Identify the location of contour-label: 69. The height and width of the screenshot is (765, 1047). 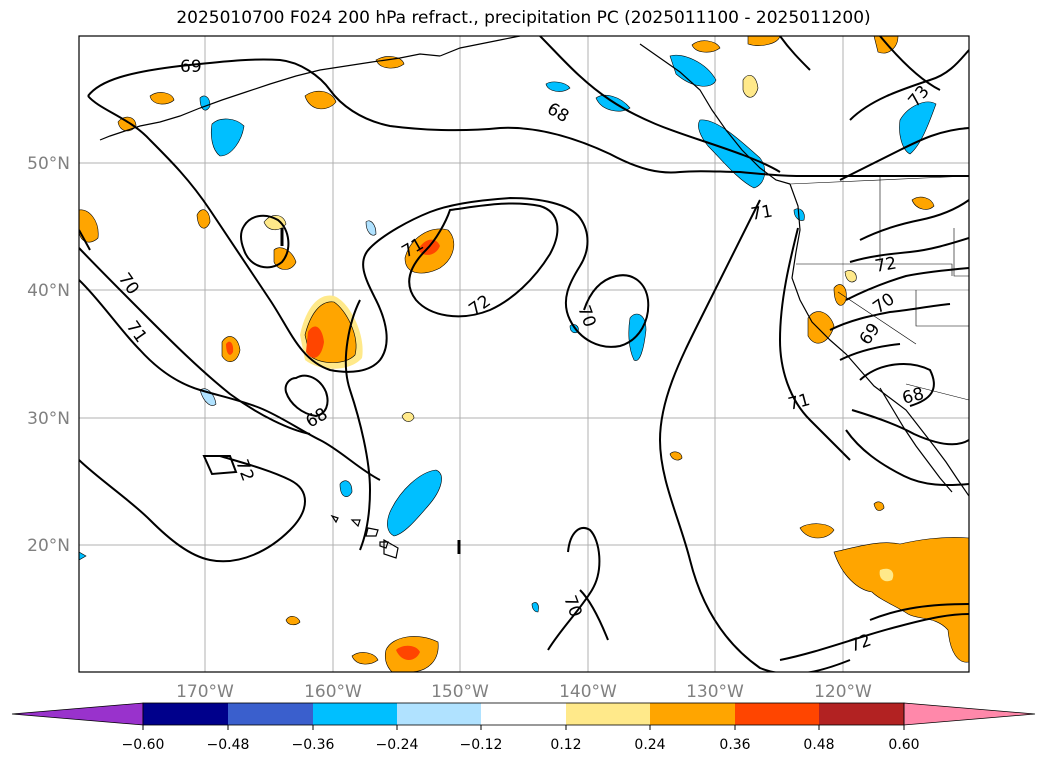
(191, 67).